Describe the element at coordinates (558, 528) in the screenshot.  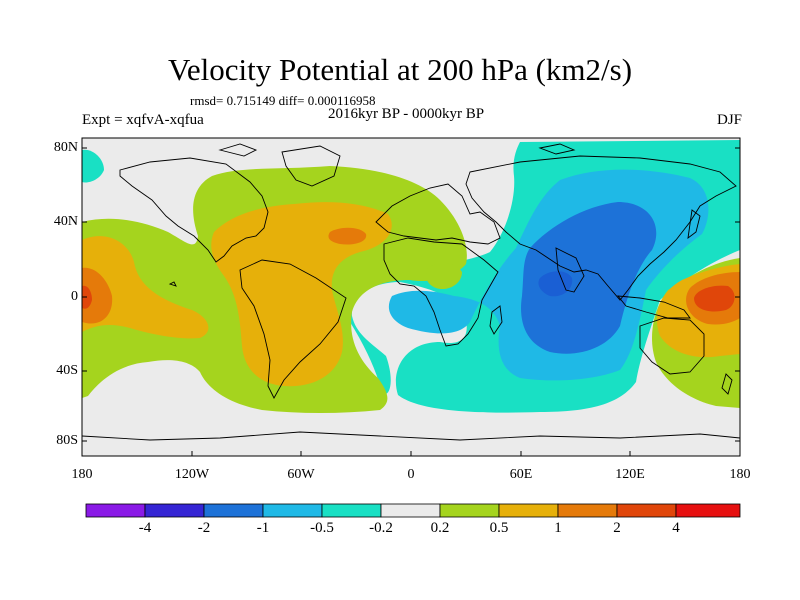
I see `colorbar-label: 1` at that location.